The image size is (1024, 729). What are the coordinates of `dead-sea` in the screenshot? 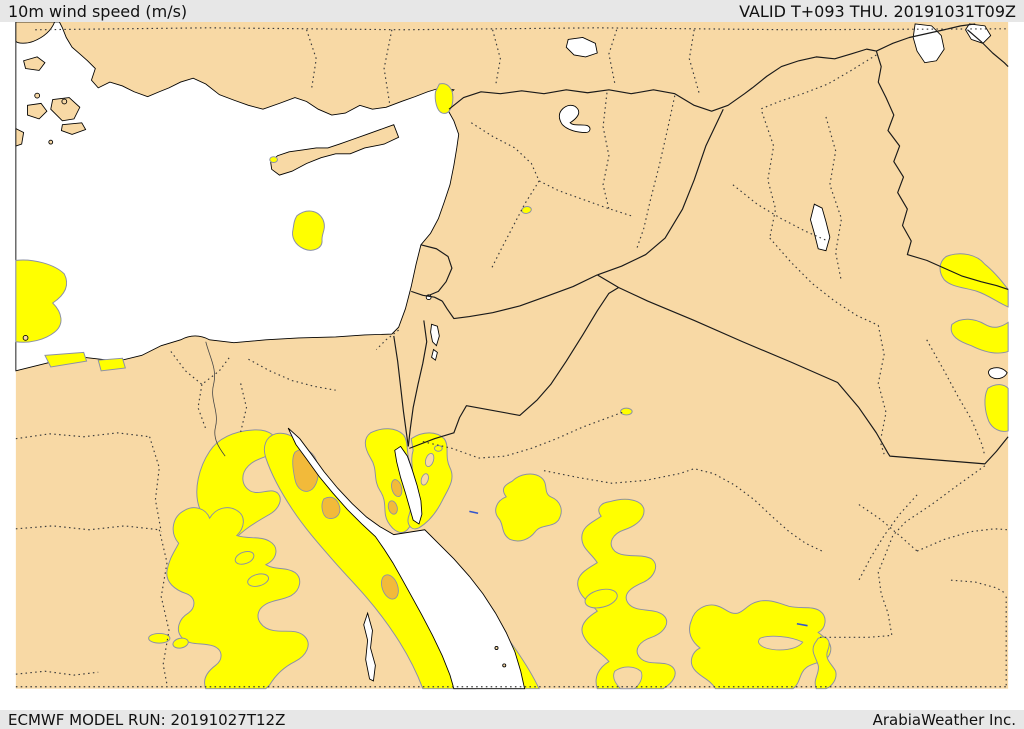 It's located at (435, 335).